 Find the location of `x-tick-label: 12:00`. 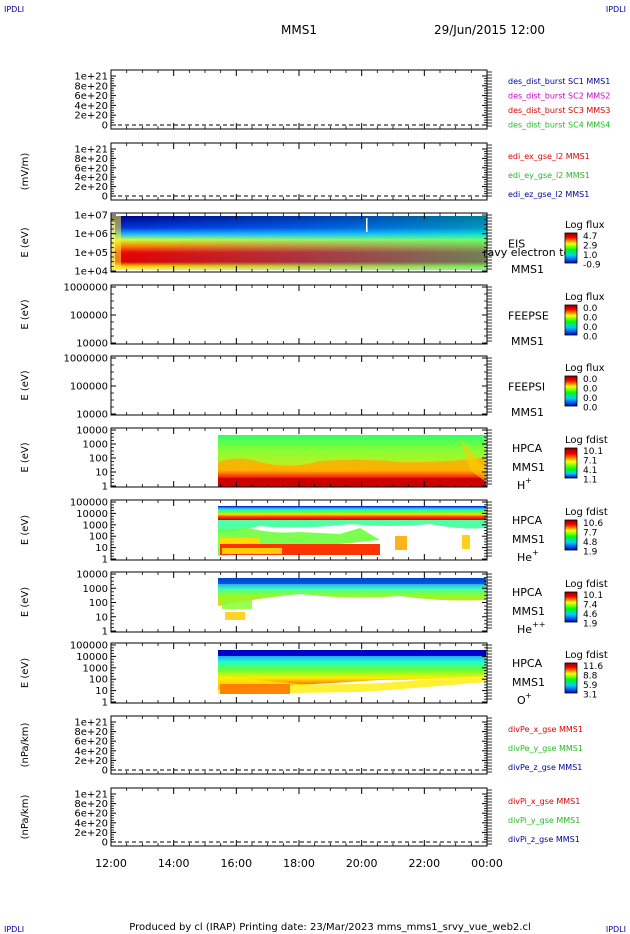

x-tick-label: 12:00 is located at coordinates (111, 863).